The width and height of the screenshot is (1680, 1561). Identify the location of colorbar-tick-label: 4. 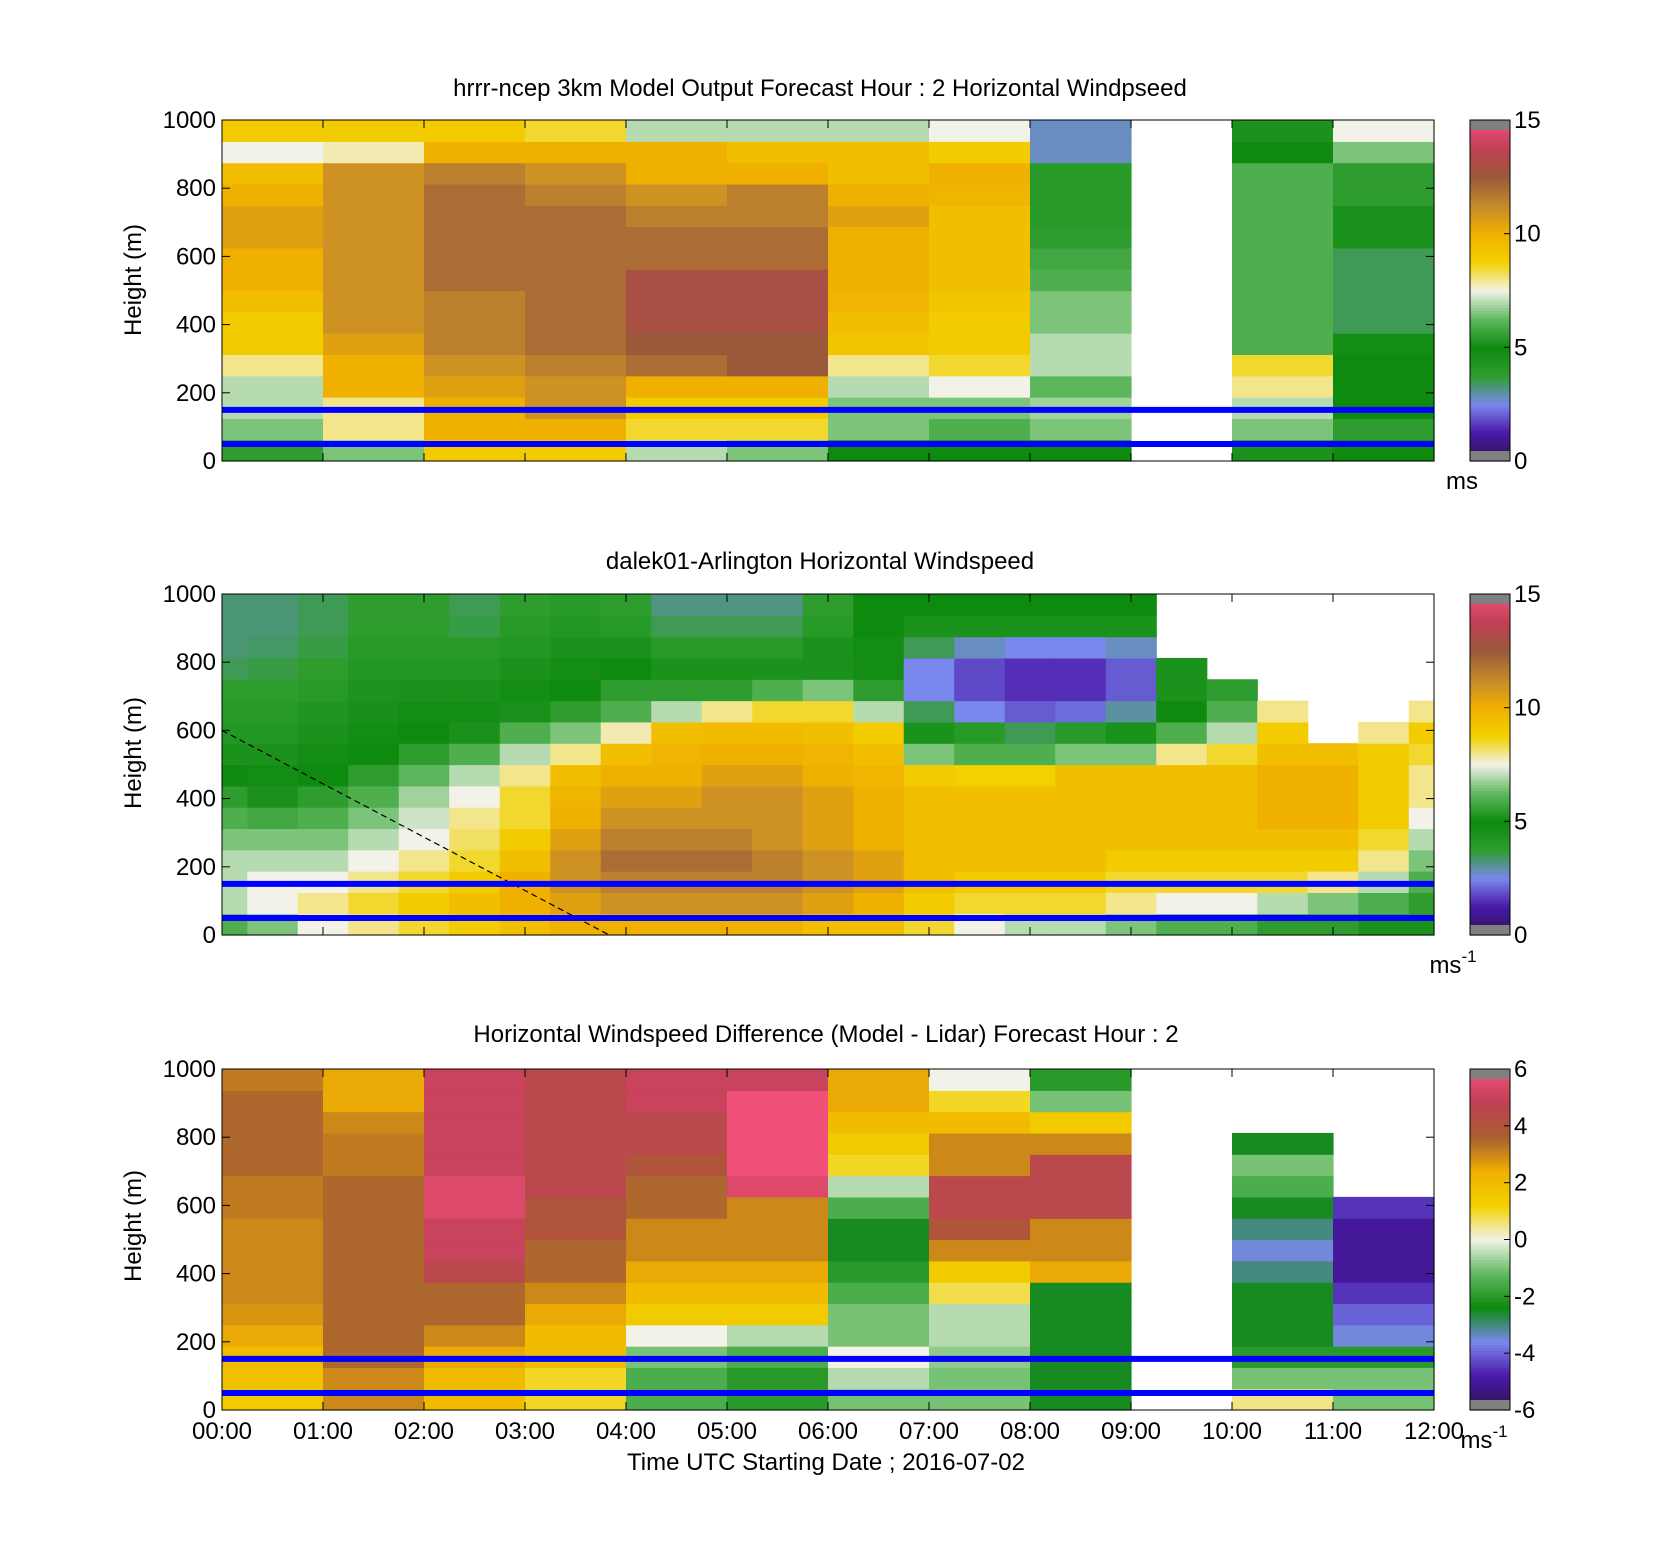
(1520, 1126).